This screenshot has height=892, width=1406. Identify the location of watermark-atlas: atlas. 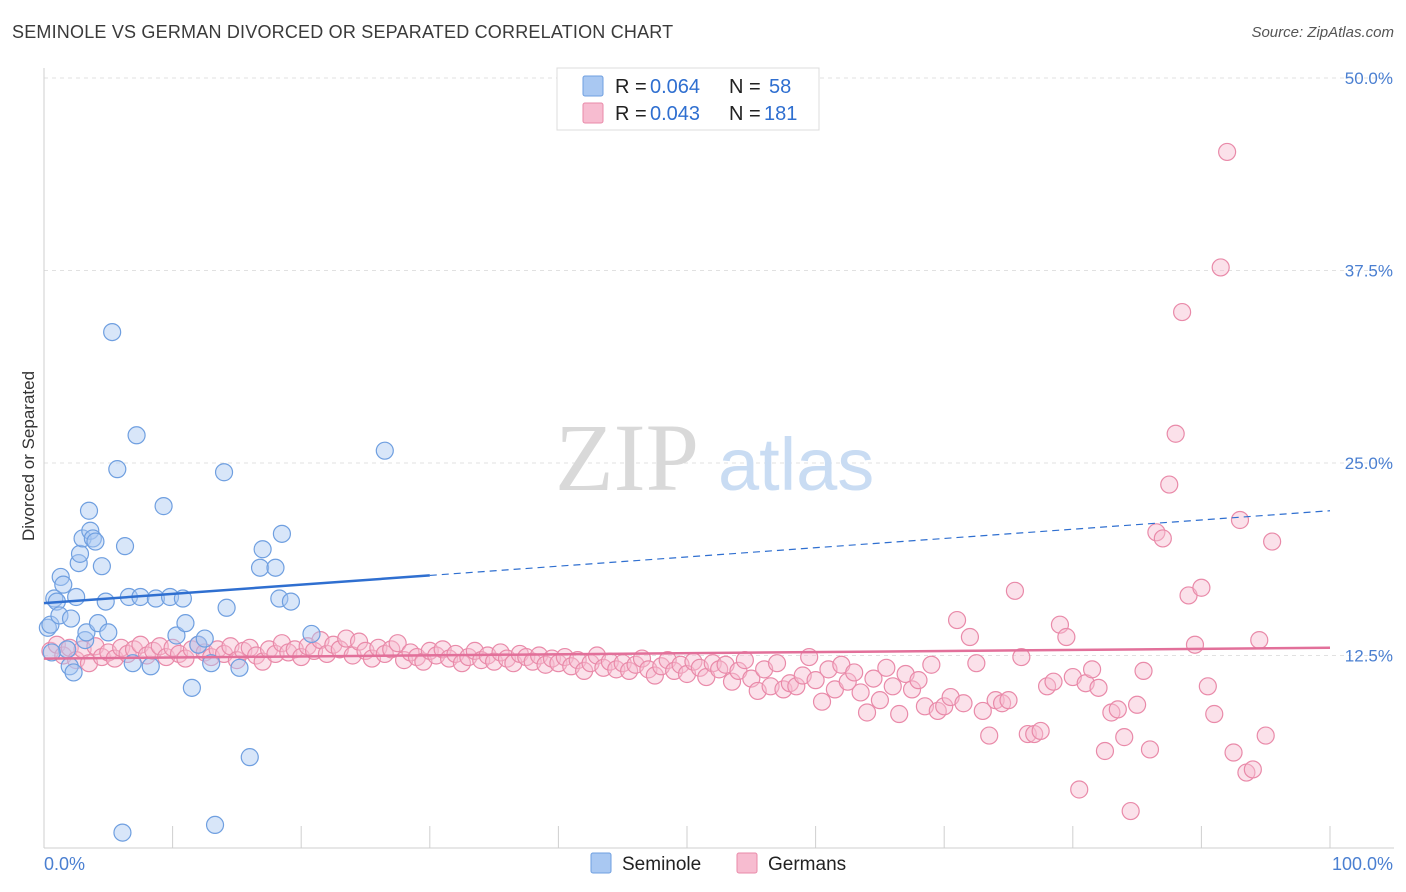
(796, 464).